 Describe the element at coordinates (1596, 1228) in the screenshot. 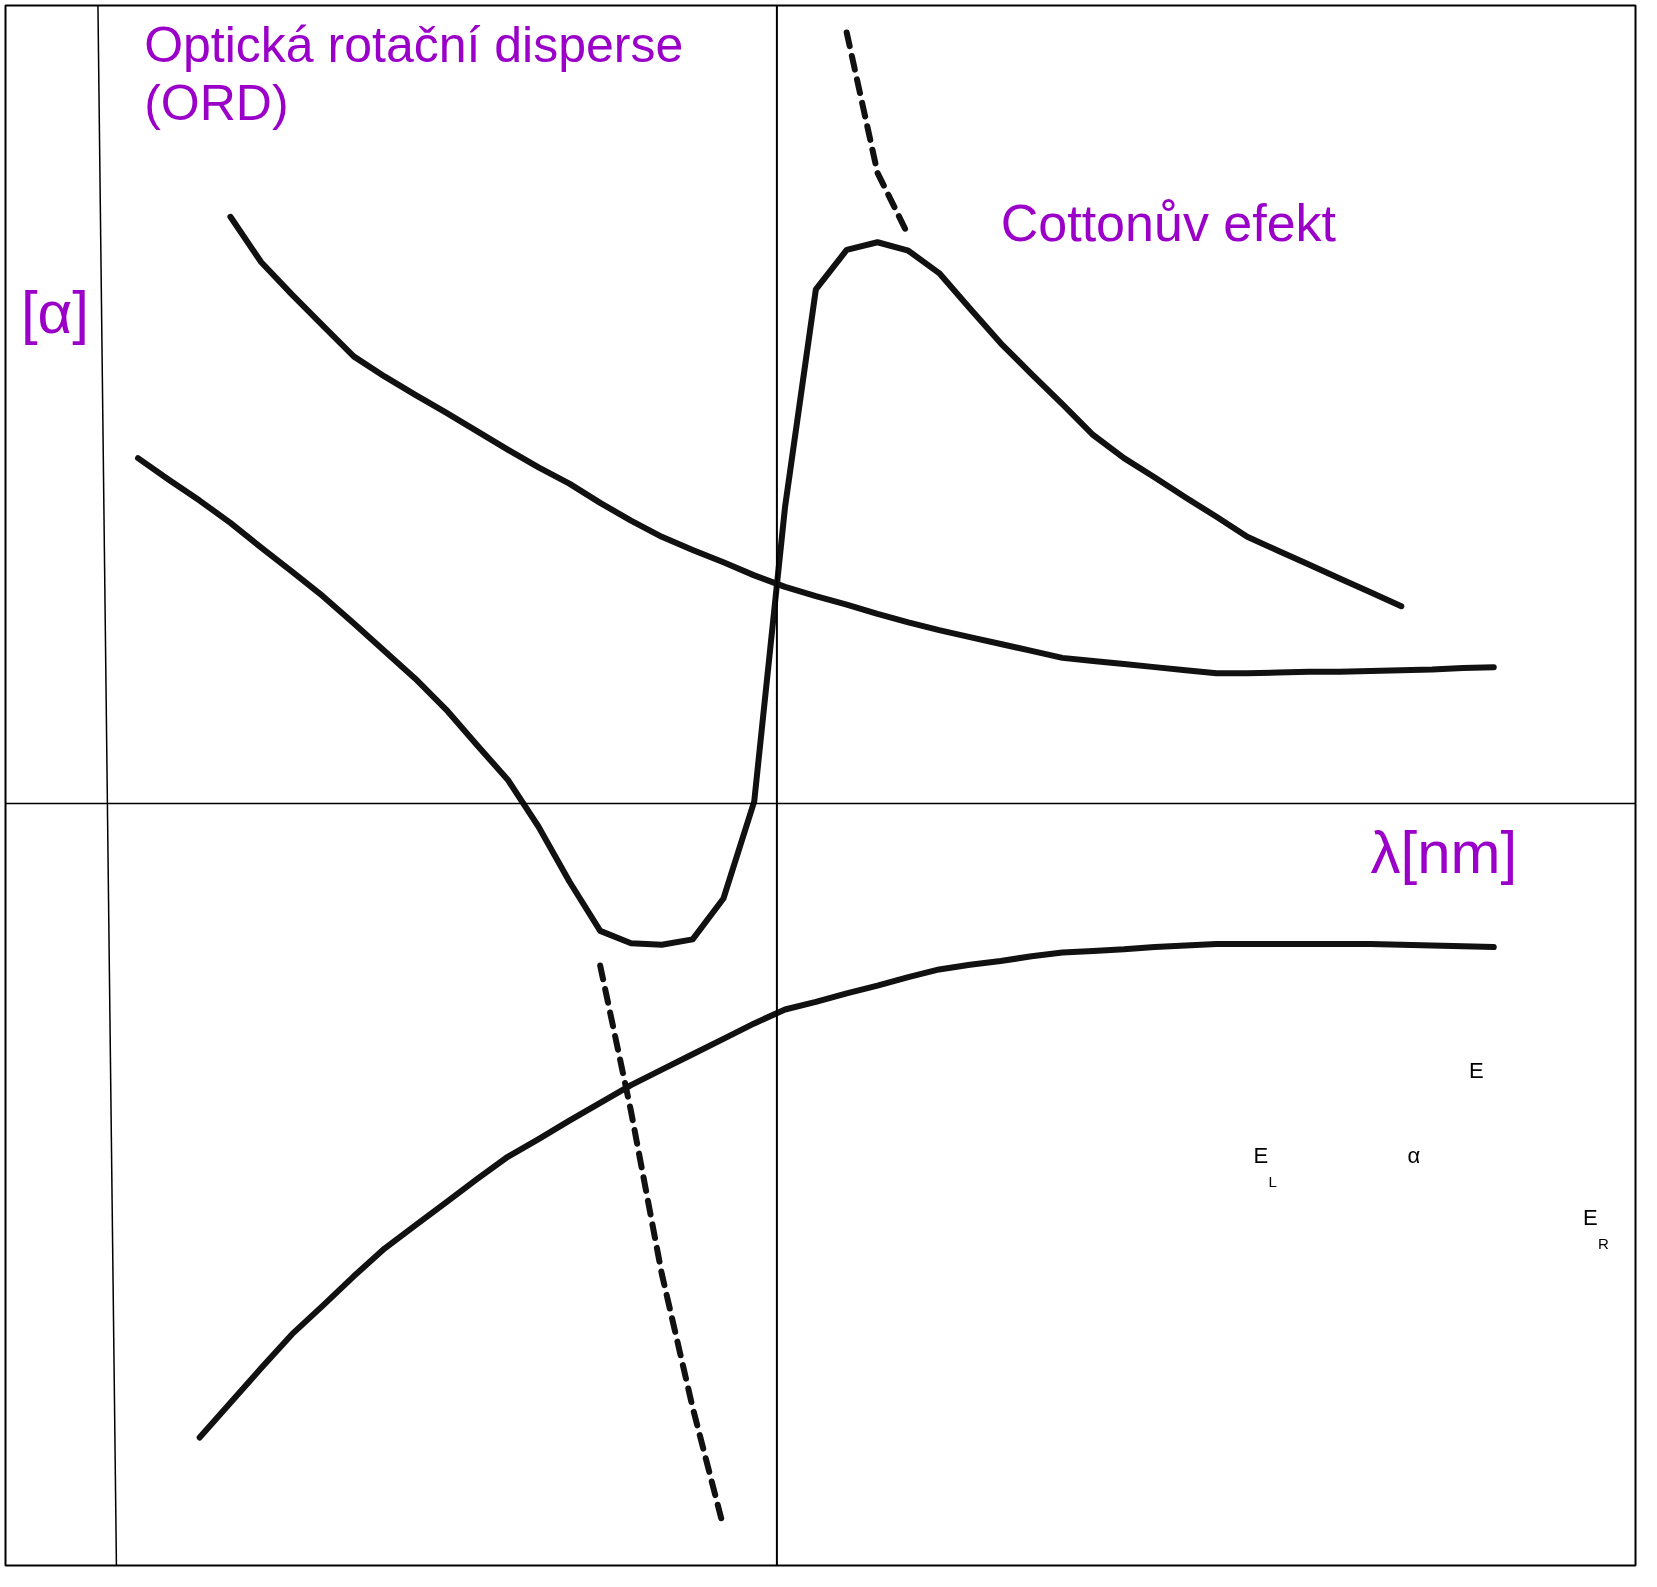

I see `text: ER` at that location.